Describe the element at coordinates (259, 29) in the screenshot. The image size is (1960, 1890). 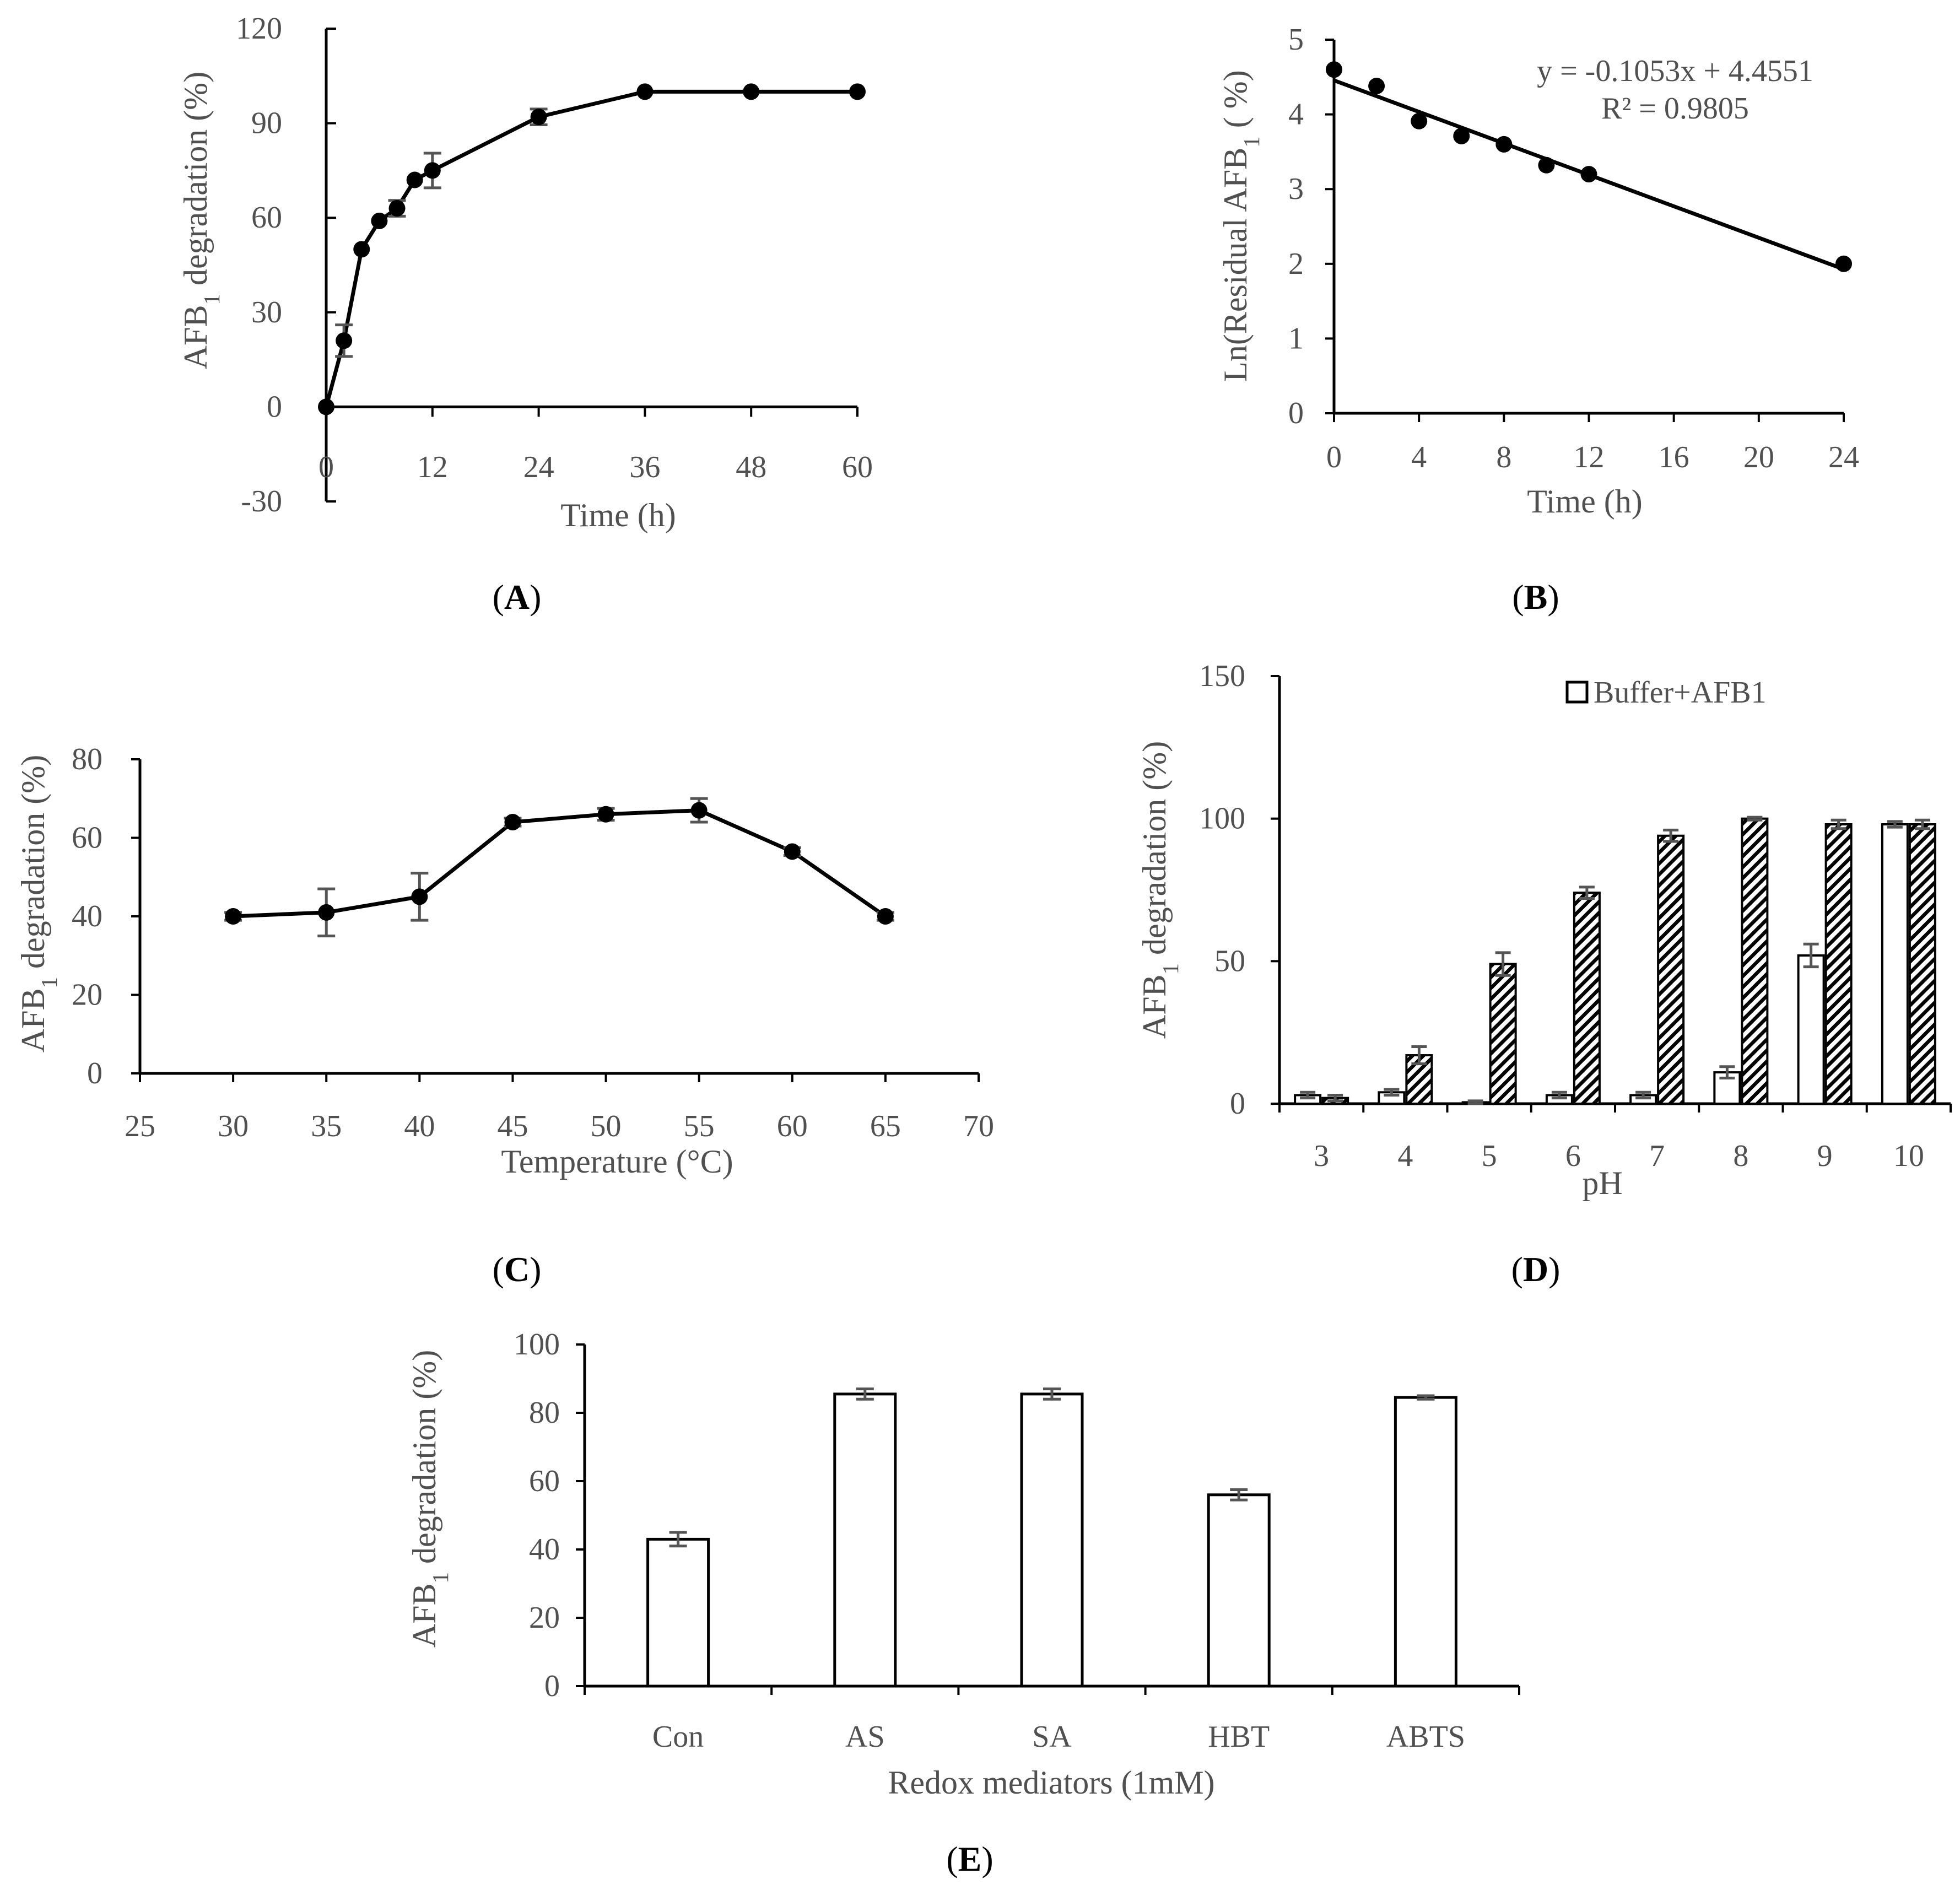
I see `y-tick-label: 120` at that location.